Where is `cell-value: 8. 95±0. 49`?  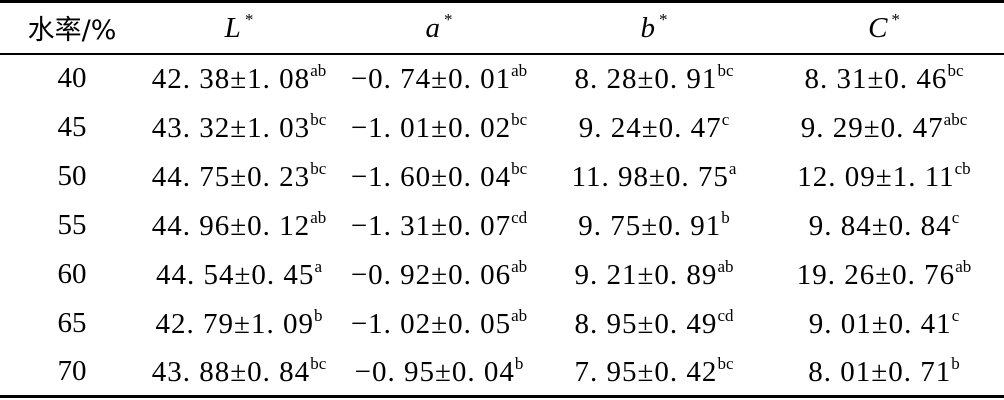
cell-value: 8. 95±0. 49 is located at coordinates (646, 323).